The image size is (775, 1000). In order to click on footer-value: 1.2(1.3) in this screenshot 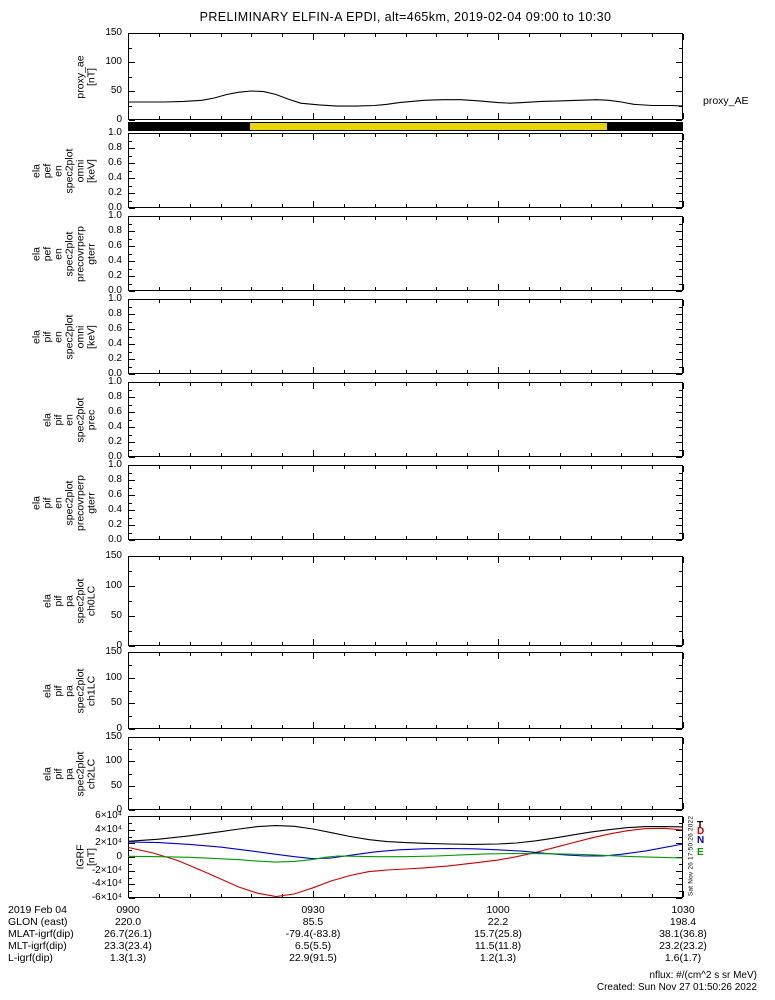, I will do `click(498, 958)`.